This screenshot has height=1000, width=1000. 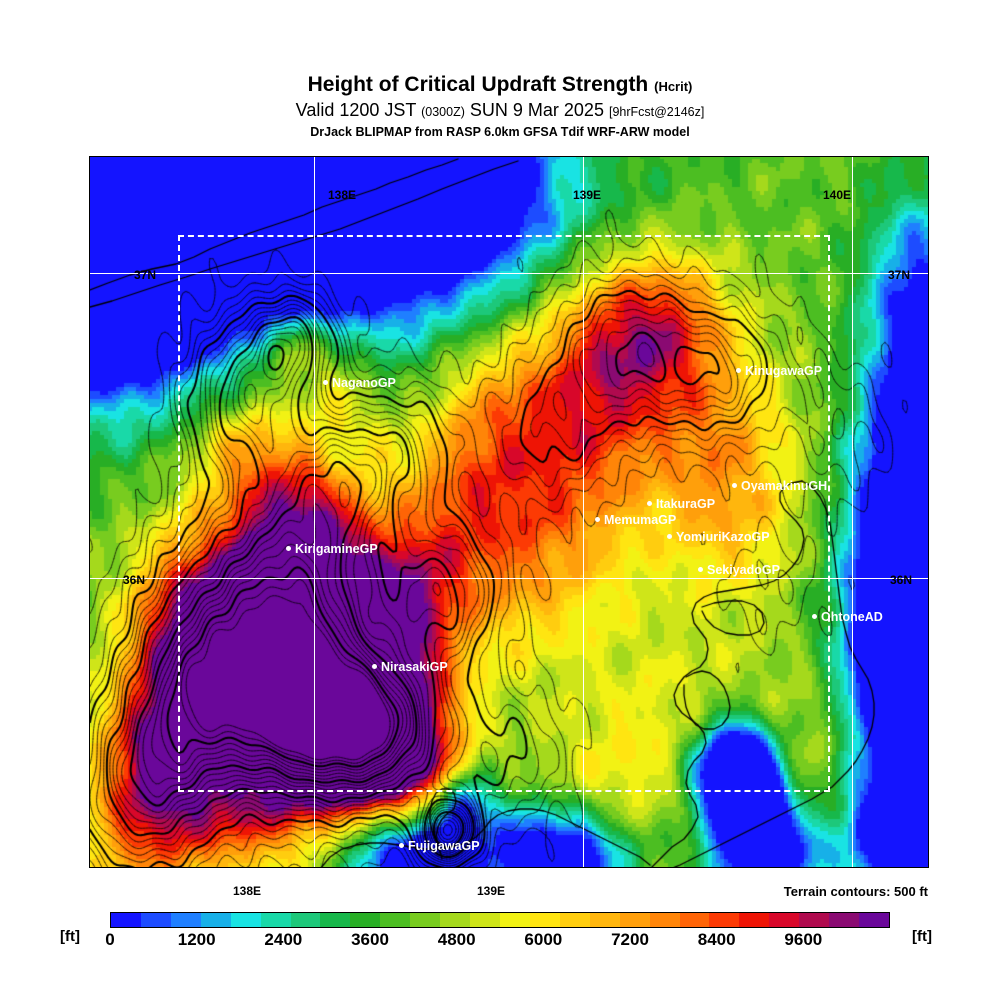 What do you see at coordinates (583, 512) in the screenshot?
I see `graticule-lon-139e` at bounding box center [583, 512].